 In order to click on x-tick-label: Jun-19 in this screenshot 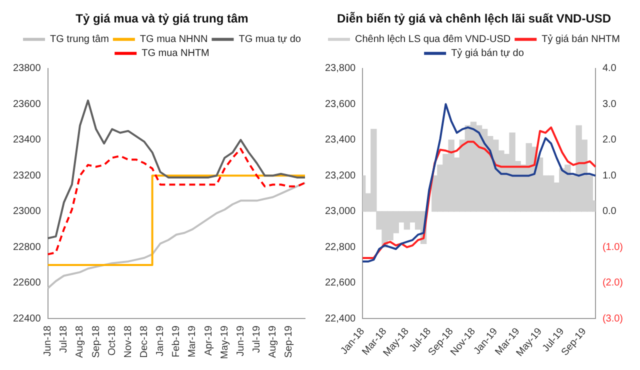, I will do `click(240, 340)`.